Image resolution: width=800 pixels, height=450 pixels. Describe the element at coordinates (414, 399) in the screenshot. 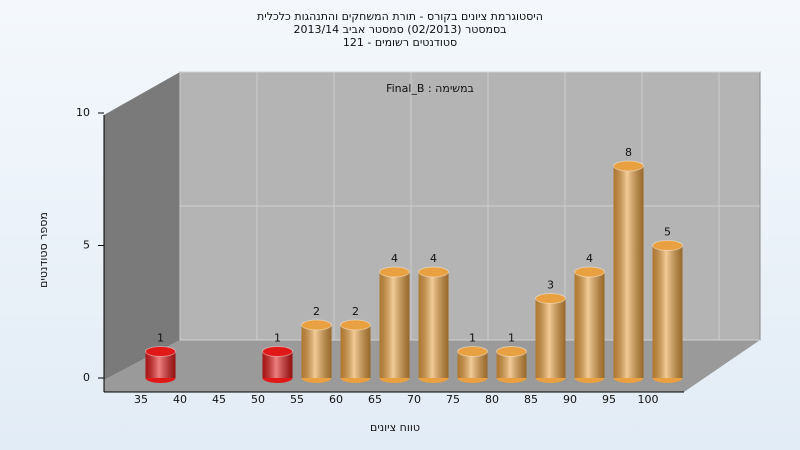

I see `x-tick-label: 70` at that location.